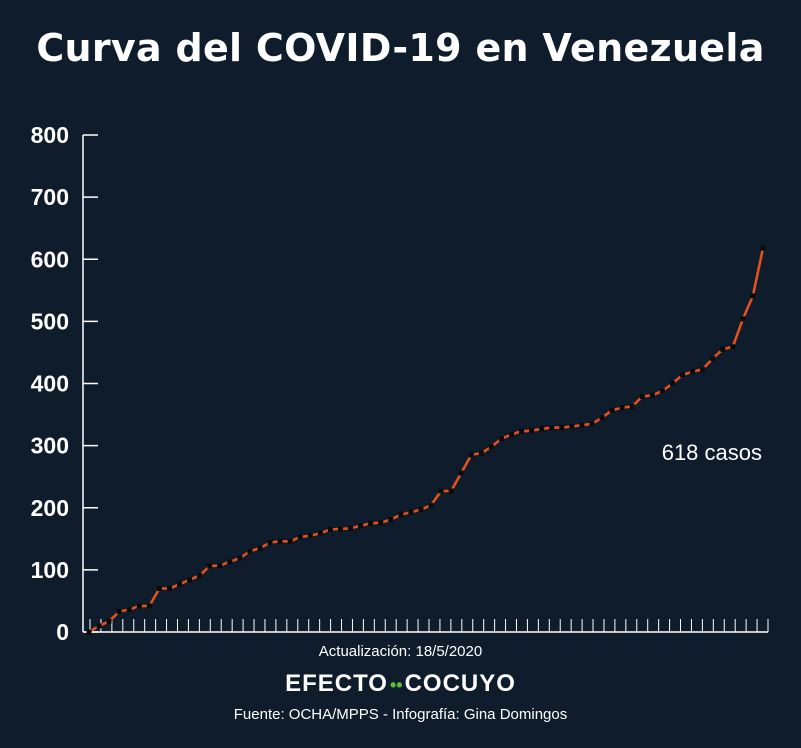  What do you see at coordinates (50, 384) in the screenshot?
I see `y-tick-label: 400` at bounding box center [50, 384].